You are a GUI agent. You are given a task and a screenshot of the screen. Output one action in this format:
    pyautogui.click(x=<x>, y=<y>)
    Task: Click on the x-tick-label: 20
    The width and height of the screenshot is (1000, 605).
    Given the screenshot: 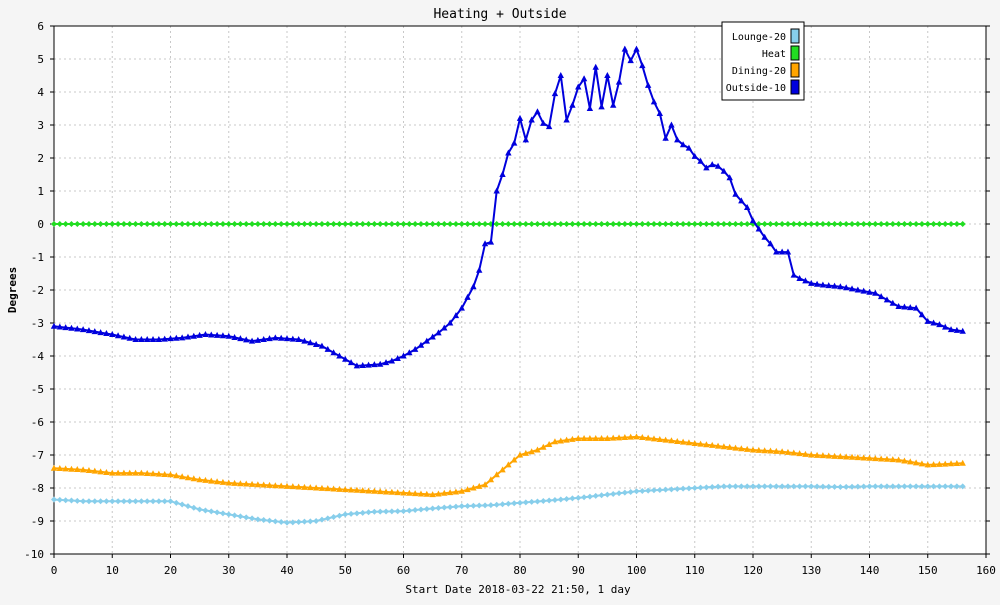 What is the action you would take?
    pyautogui.click(x=170, y=570)
    